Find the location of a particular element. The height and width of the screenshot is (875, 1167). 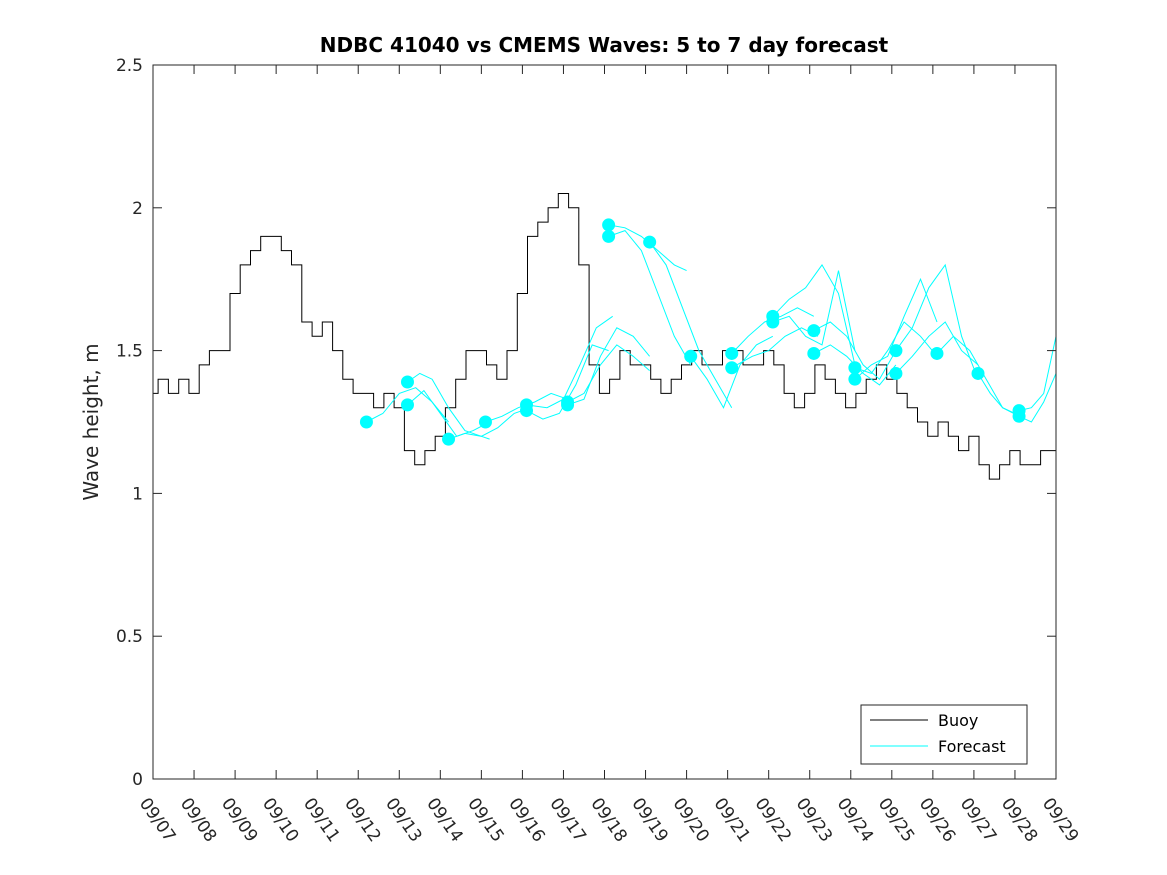

marker-layer is located at coordinates (692, 332).